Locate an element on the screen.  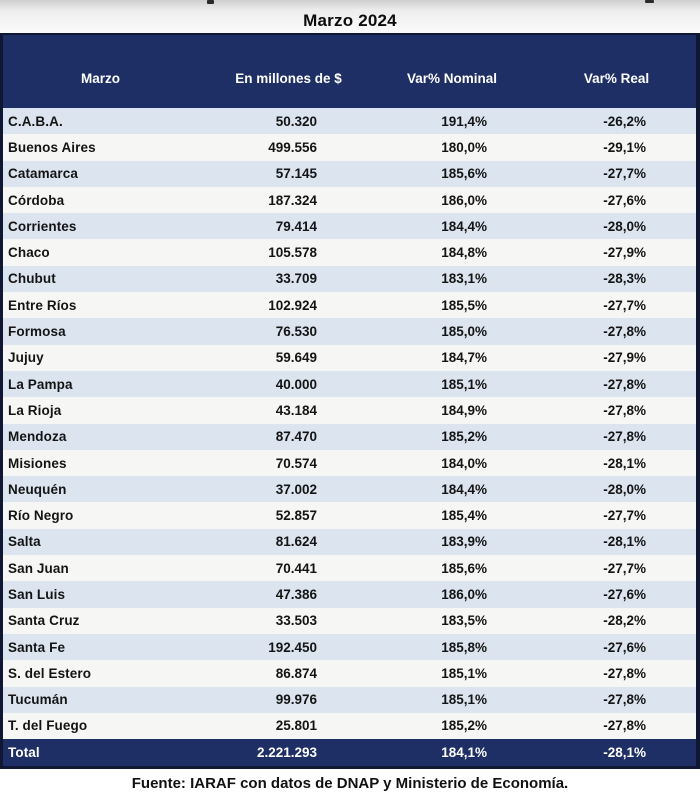
cell-var-nominal: 191,4% is located at coordinates (464, 121).